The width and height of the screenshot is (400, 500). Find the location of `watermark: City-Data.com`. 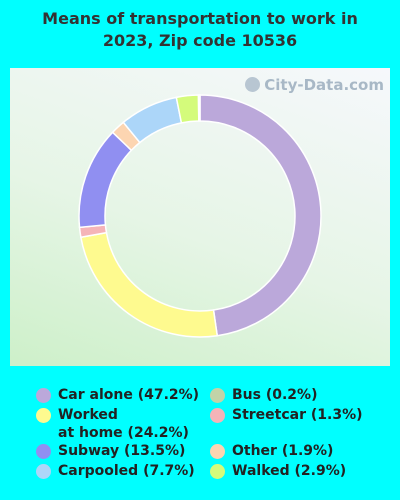

watermark: City-Data.com is located at coordinates (314, 85).